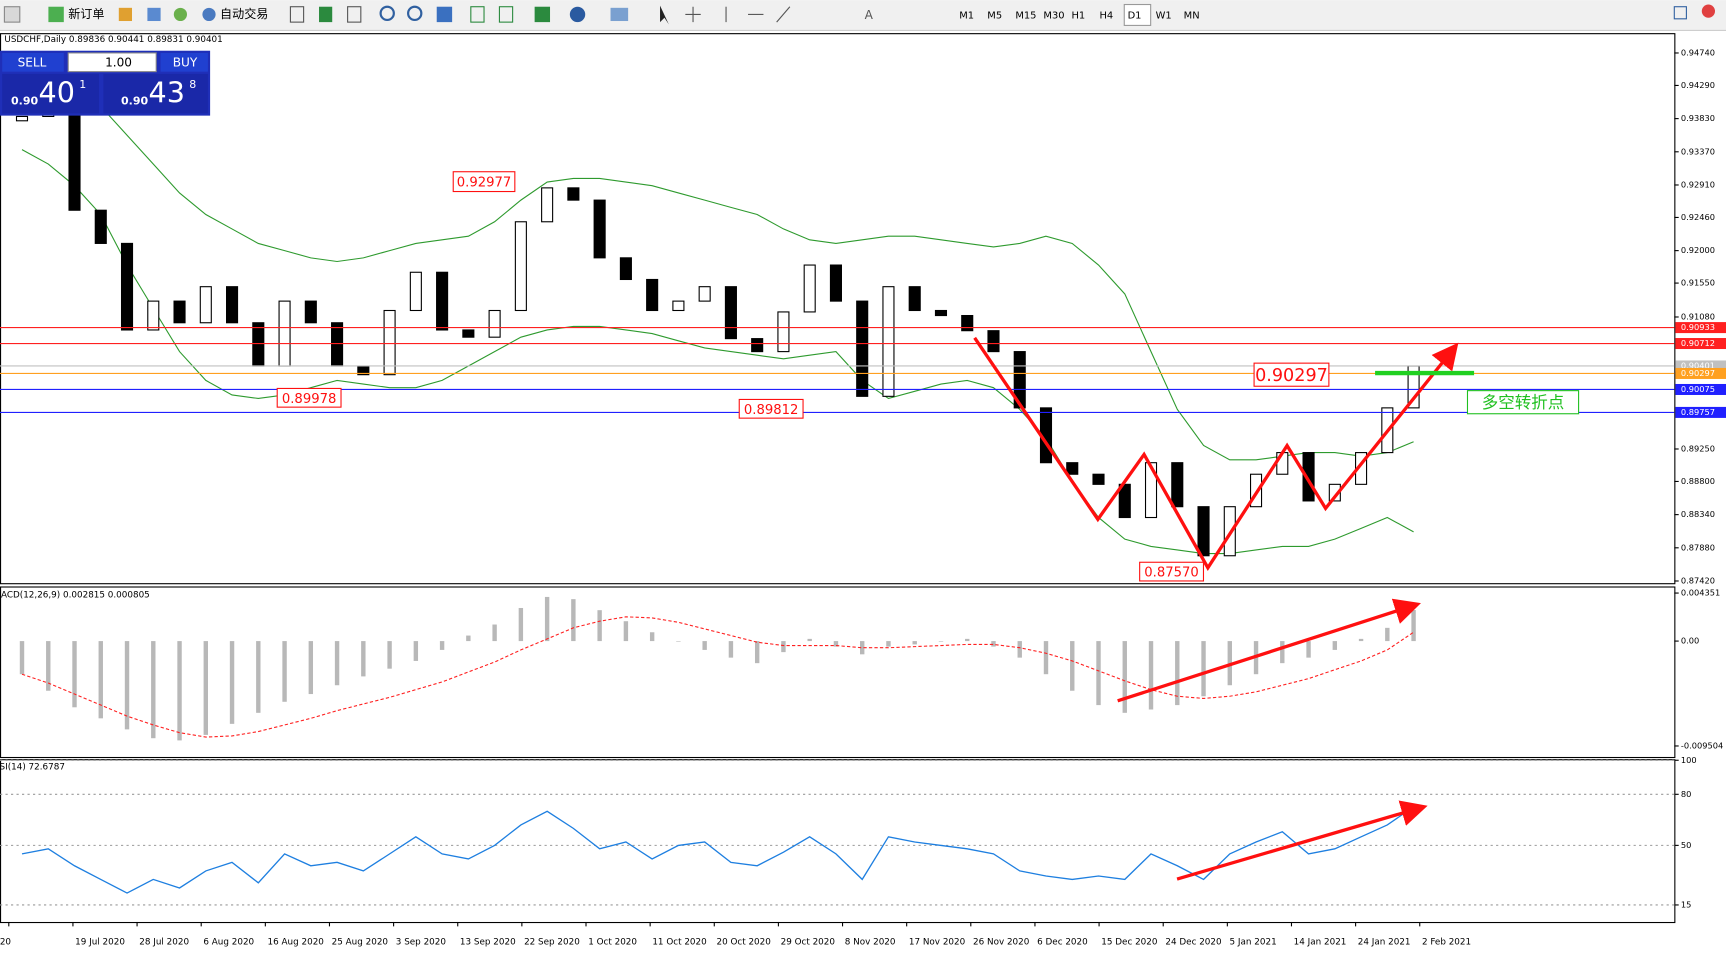 Image resolution: width=1726 pixels, height=954 pixels. What do you see at coordinates (937, 942) in the screenshot?
I see `x-tick-label: 17 Nov 2020` at bounding box center [937, 942].